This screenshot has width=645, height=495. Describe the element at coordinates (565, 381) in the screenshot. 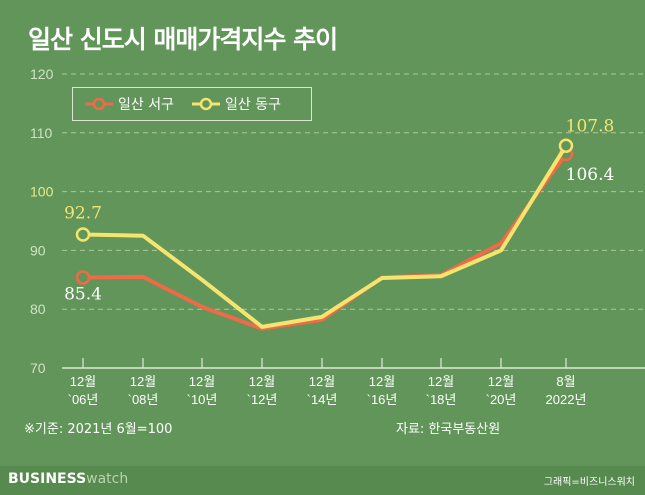

I see `x-tick-label: 8월` at that location.